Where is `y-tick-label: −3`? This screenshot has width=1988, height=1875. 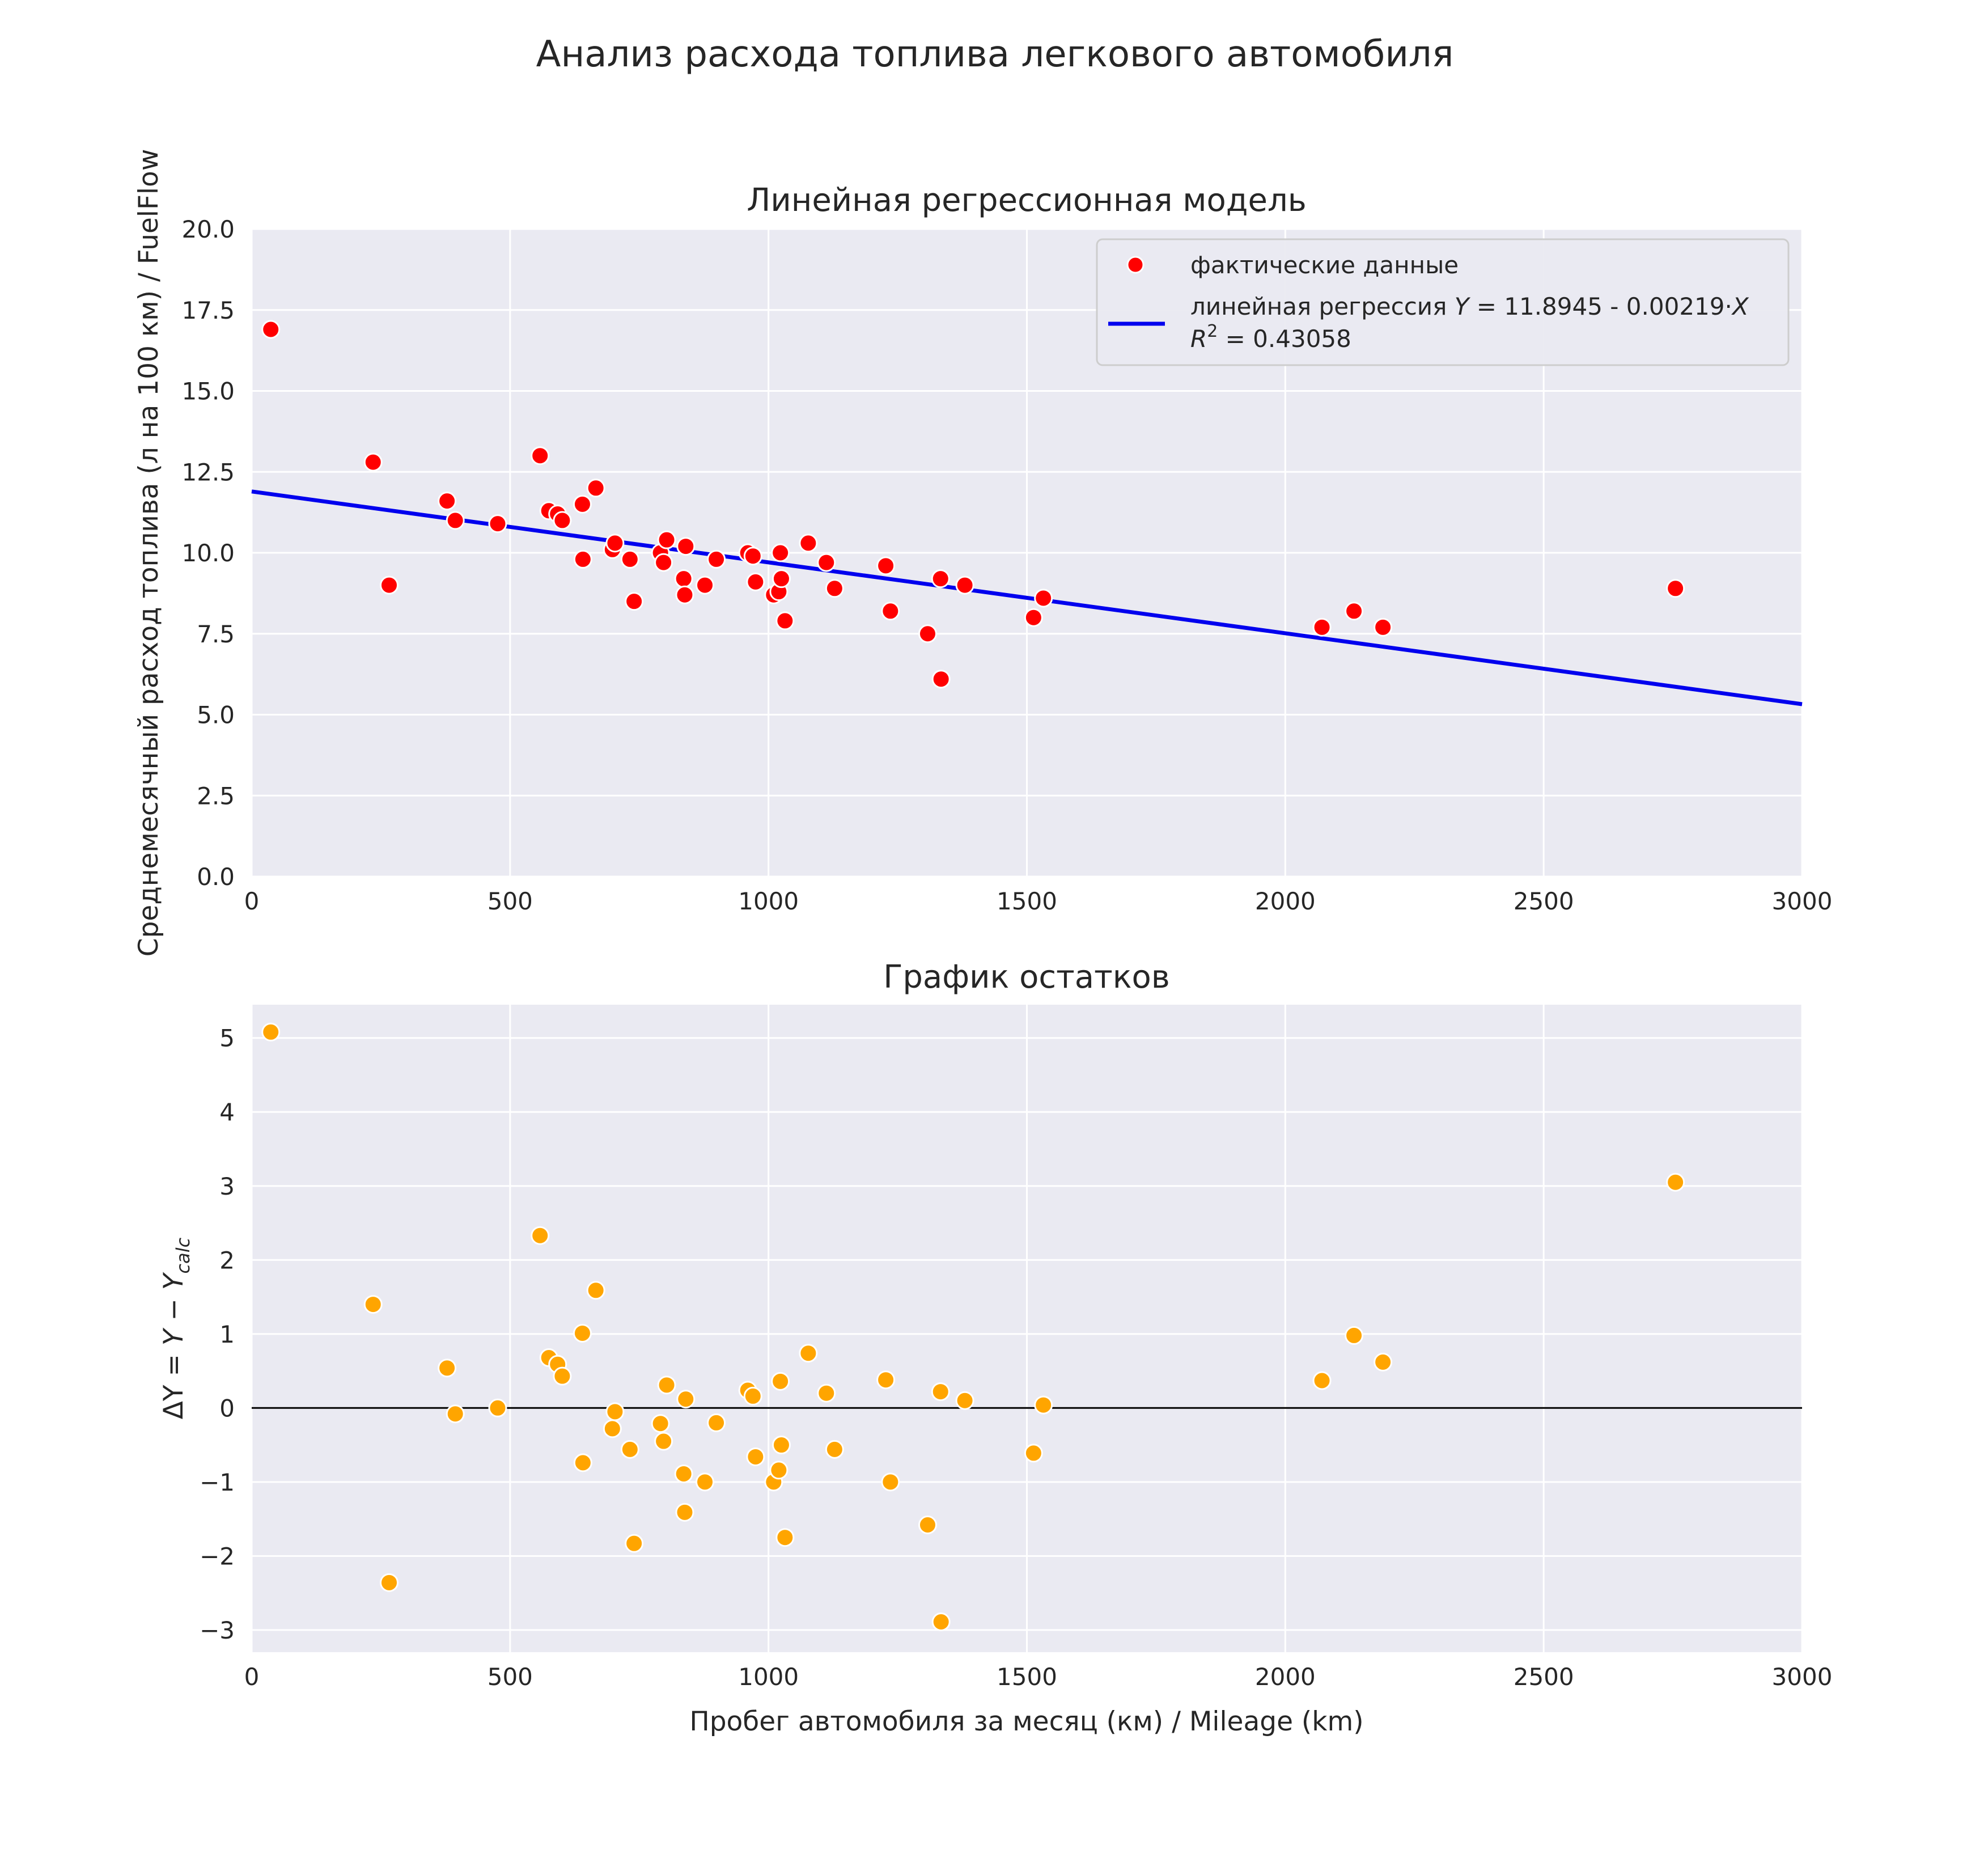
y-tick-label: −3 is located at coordinates (217, 1630).